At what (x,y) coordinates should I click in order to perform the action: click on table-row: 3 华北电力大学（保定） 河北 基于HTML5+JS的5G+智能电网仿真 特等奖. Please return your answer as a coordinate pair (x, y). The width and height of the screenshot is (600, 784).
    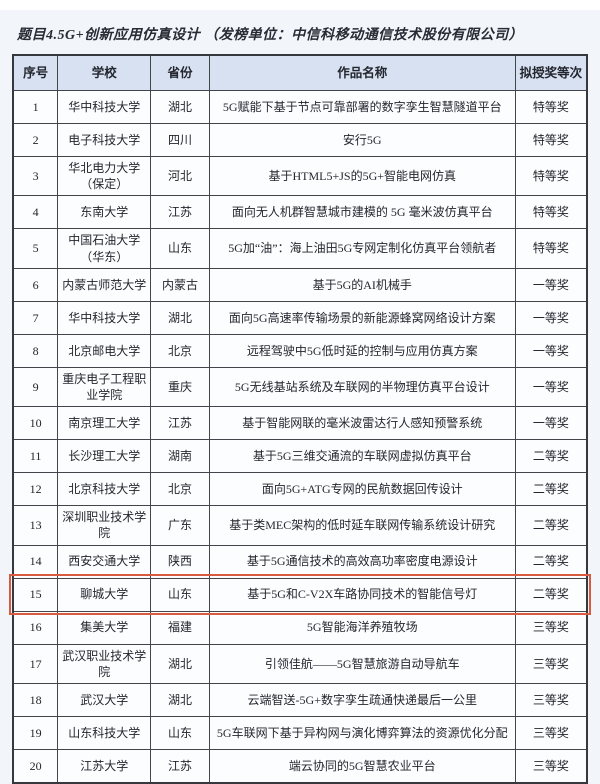
    Looking at the image, I should click on (300, 176).